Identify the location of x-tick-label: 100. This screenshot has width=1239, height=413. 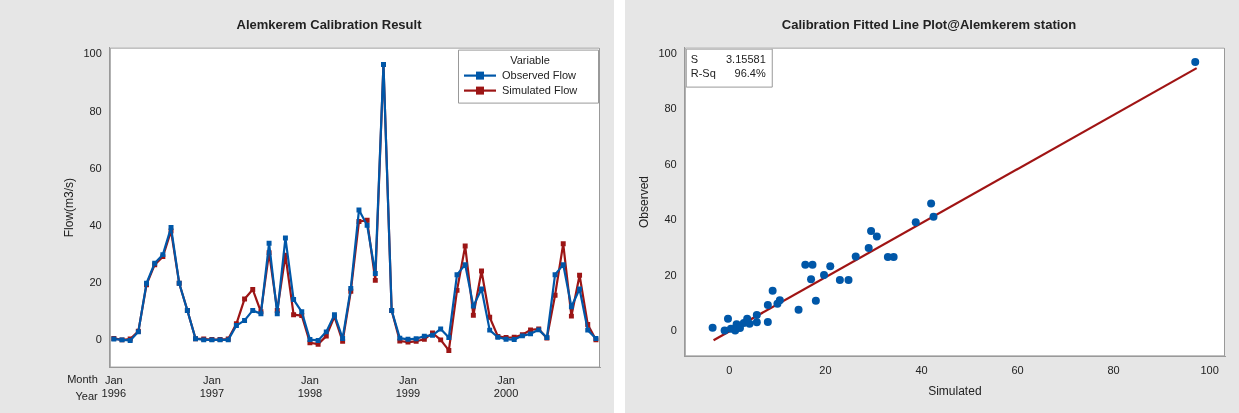
(1209, 370).